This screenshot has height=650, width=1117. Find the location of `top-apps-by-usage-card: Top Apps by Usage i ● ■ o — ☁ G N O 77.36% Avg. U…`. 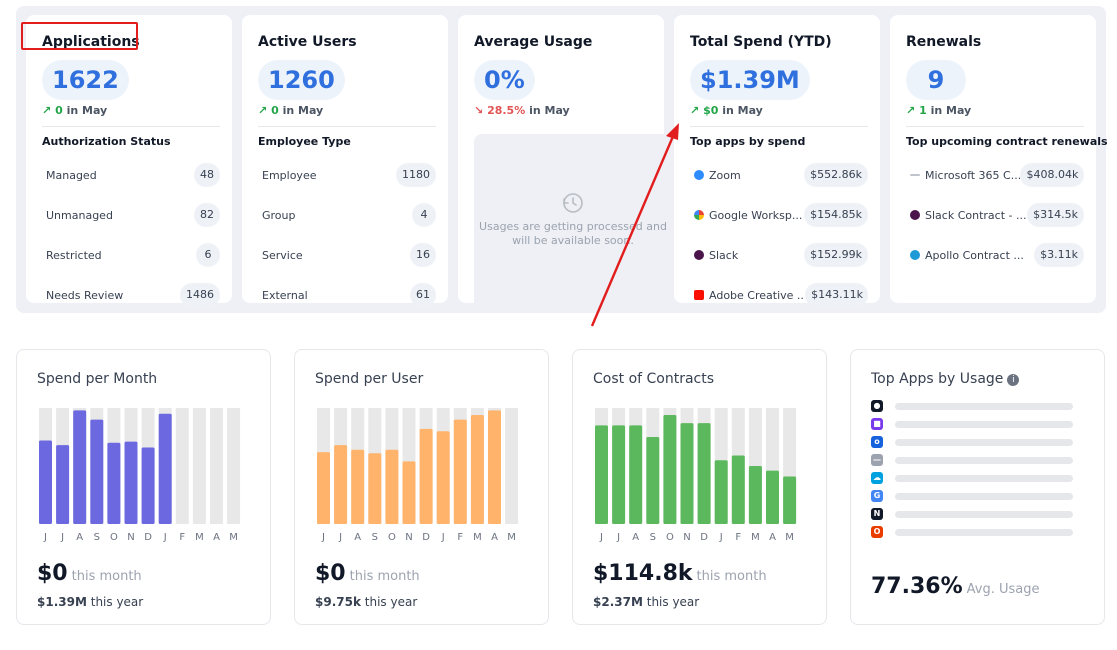

top-apps-by-usage-card: Top Apps by Usage i ● ■ o — ☁ G N O 77.36% Avg. U… is located at coordinates (977, 487).